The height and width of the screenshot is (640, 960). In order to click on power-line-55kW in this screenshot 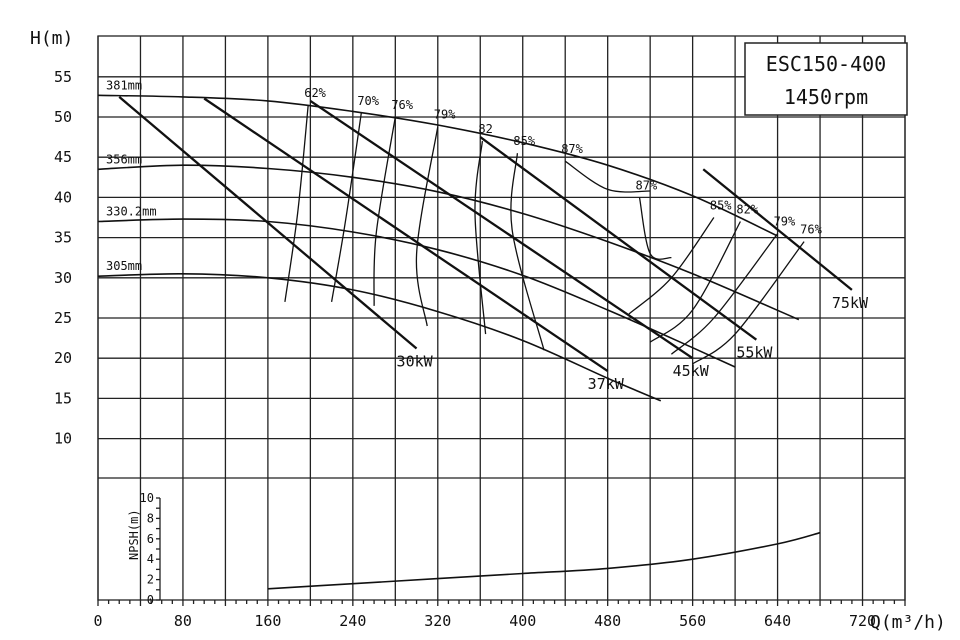, I will do `click(618, 238)`.